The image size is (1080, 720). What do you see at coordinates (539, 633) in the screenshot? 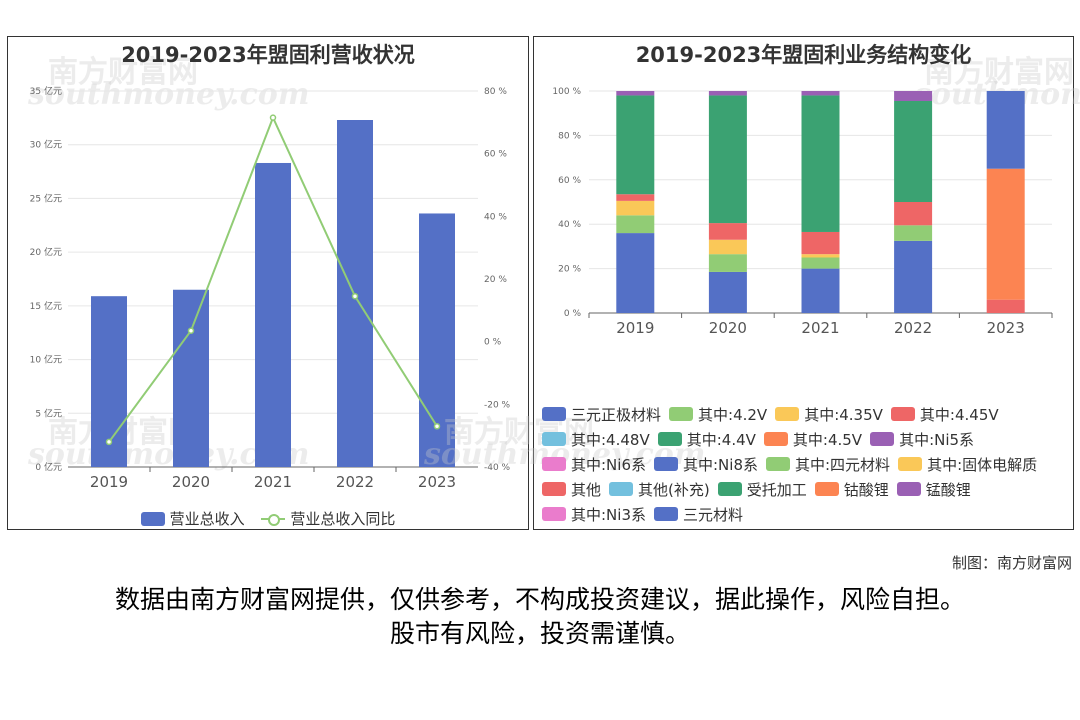
I see `disclaimer-line-2: 股市有风险，投资需谨慎。` at bounding box center [539, 633].